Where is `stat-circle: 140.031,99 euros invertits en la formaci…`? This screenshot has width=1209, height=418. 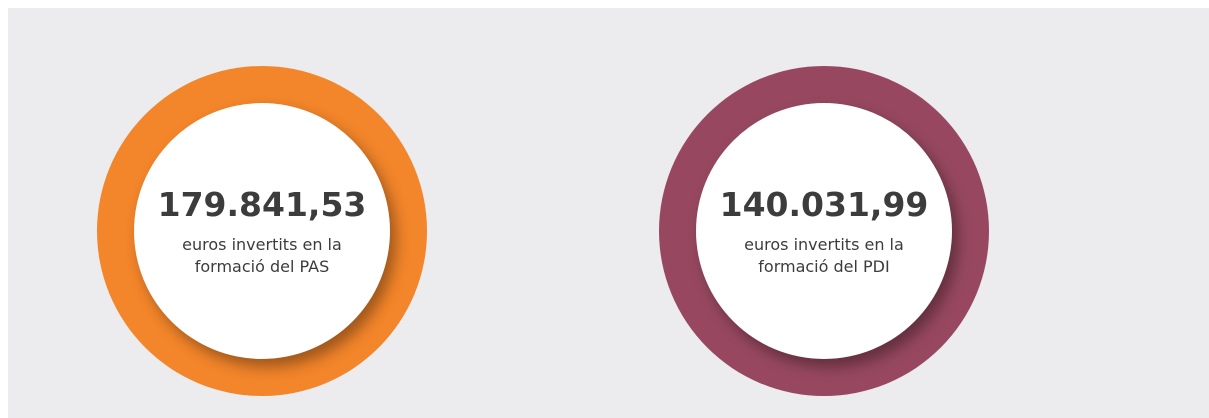 stat-circle: 140.031,99 euros invertits en la formaci… is located at coordinates (824, 231).